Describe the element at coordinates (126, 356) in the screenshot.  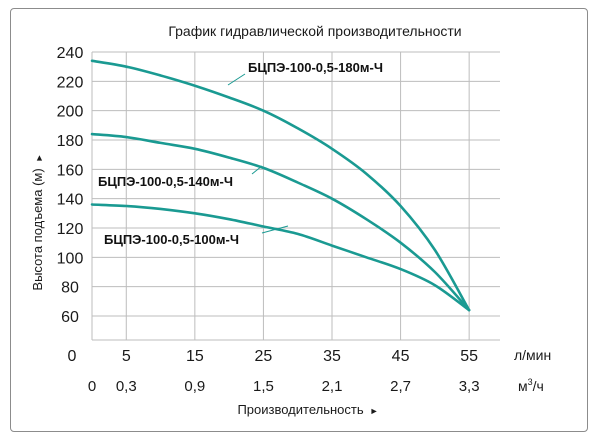
I see `x-lpm-tick-label: 5` at that location.